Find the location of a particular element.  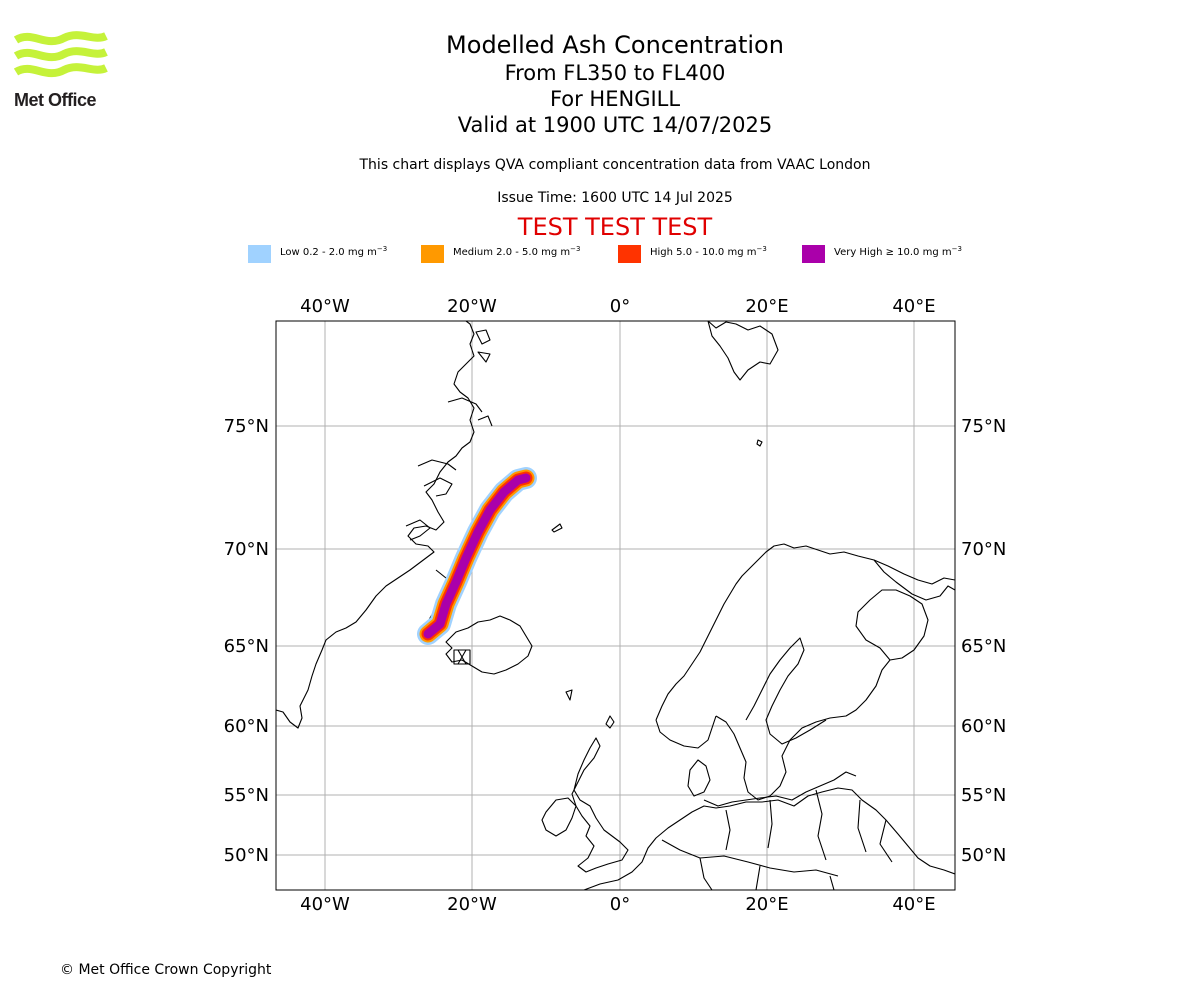

plume-band-very-high is located at coordinates (477, 556).